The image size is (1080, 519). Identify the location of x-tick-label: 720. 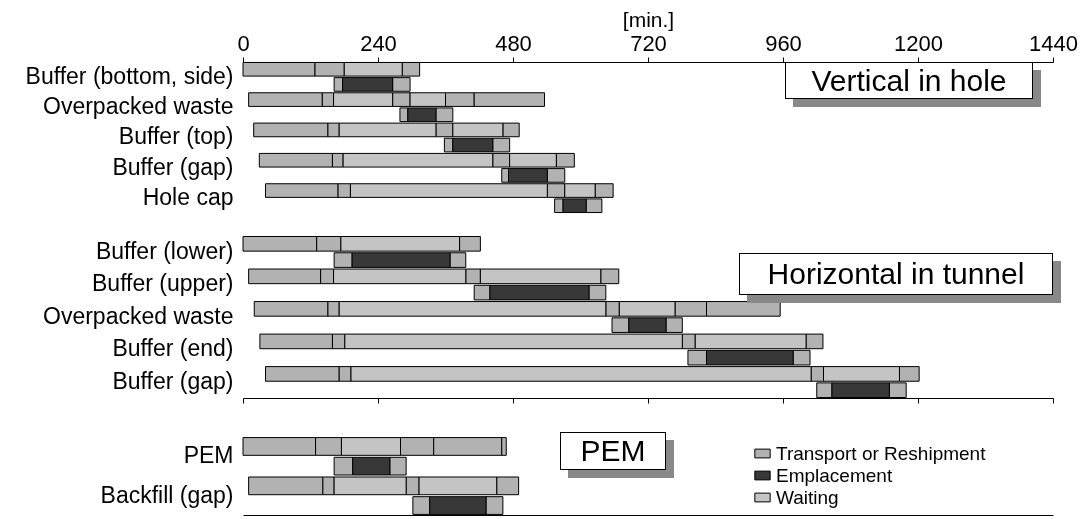
(648, 43).